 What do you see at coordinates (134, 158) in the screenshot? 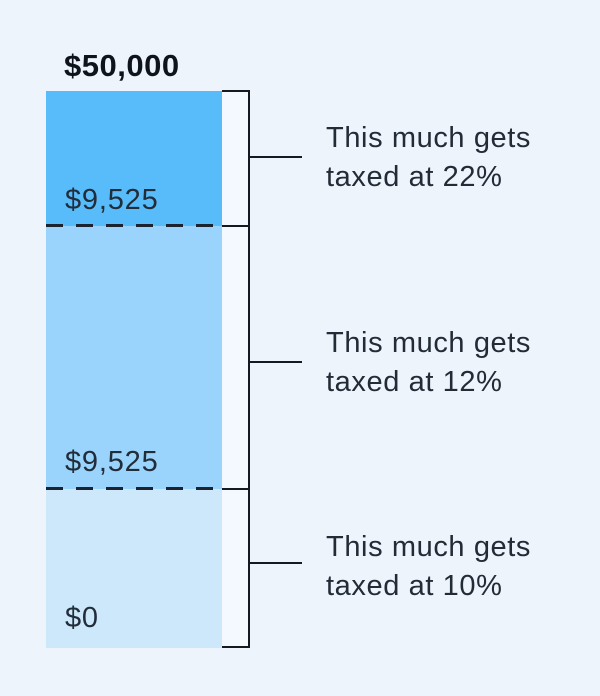
I see `bar-segment-22-percent: $9,525` at bounding box center [134, 158].